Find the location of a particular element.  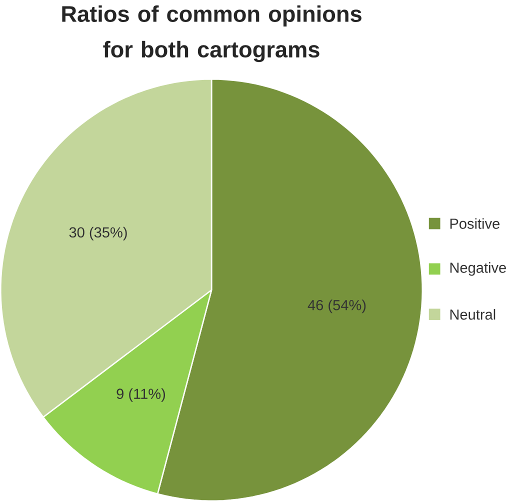

legend-label: Neutral is located at coordinates (473, 314).